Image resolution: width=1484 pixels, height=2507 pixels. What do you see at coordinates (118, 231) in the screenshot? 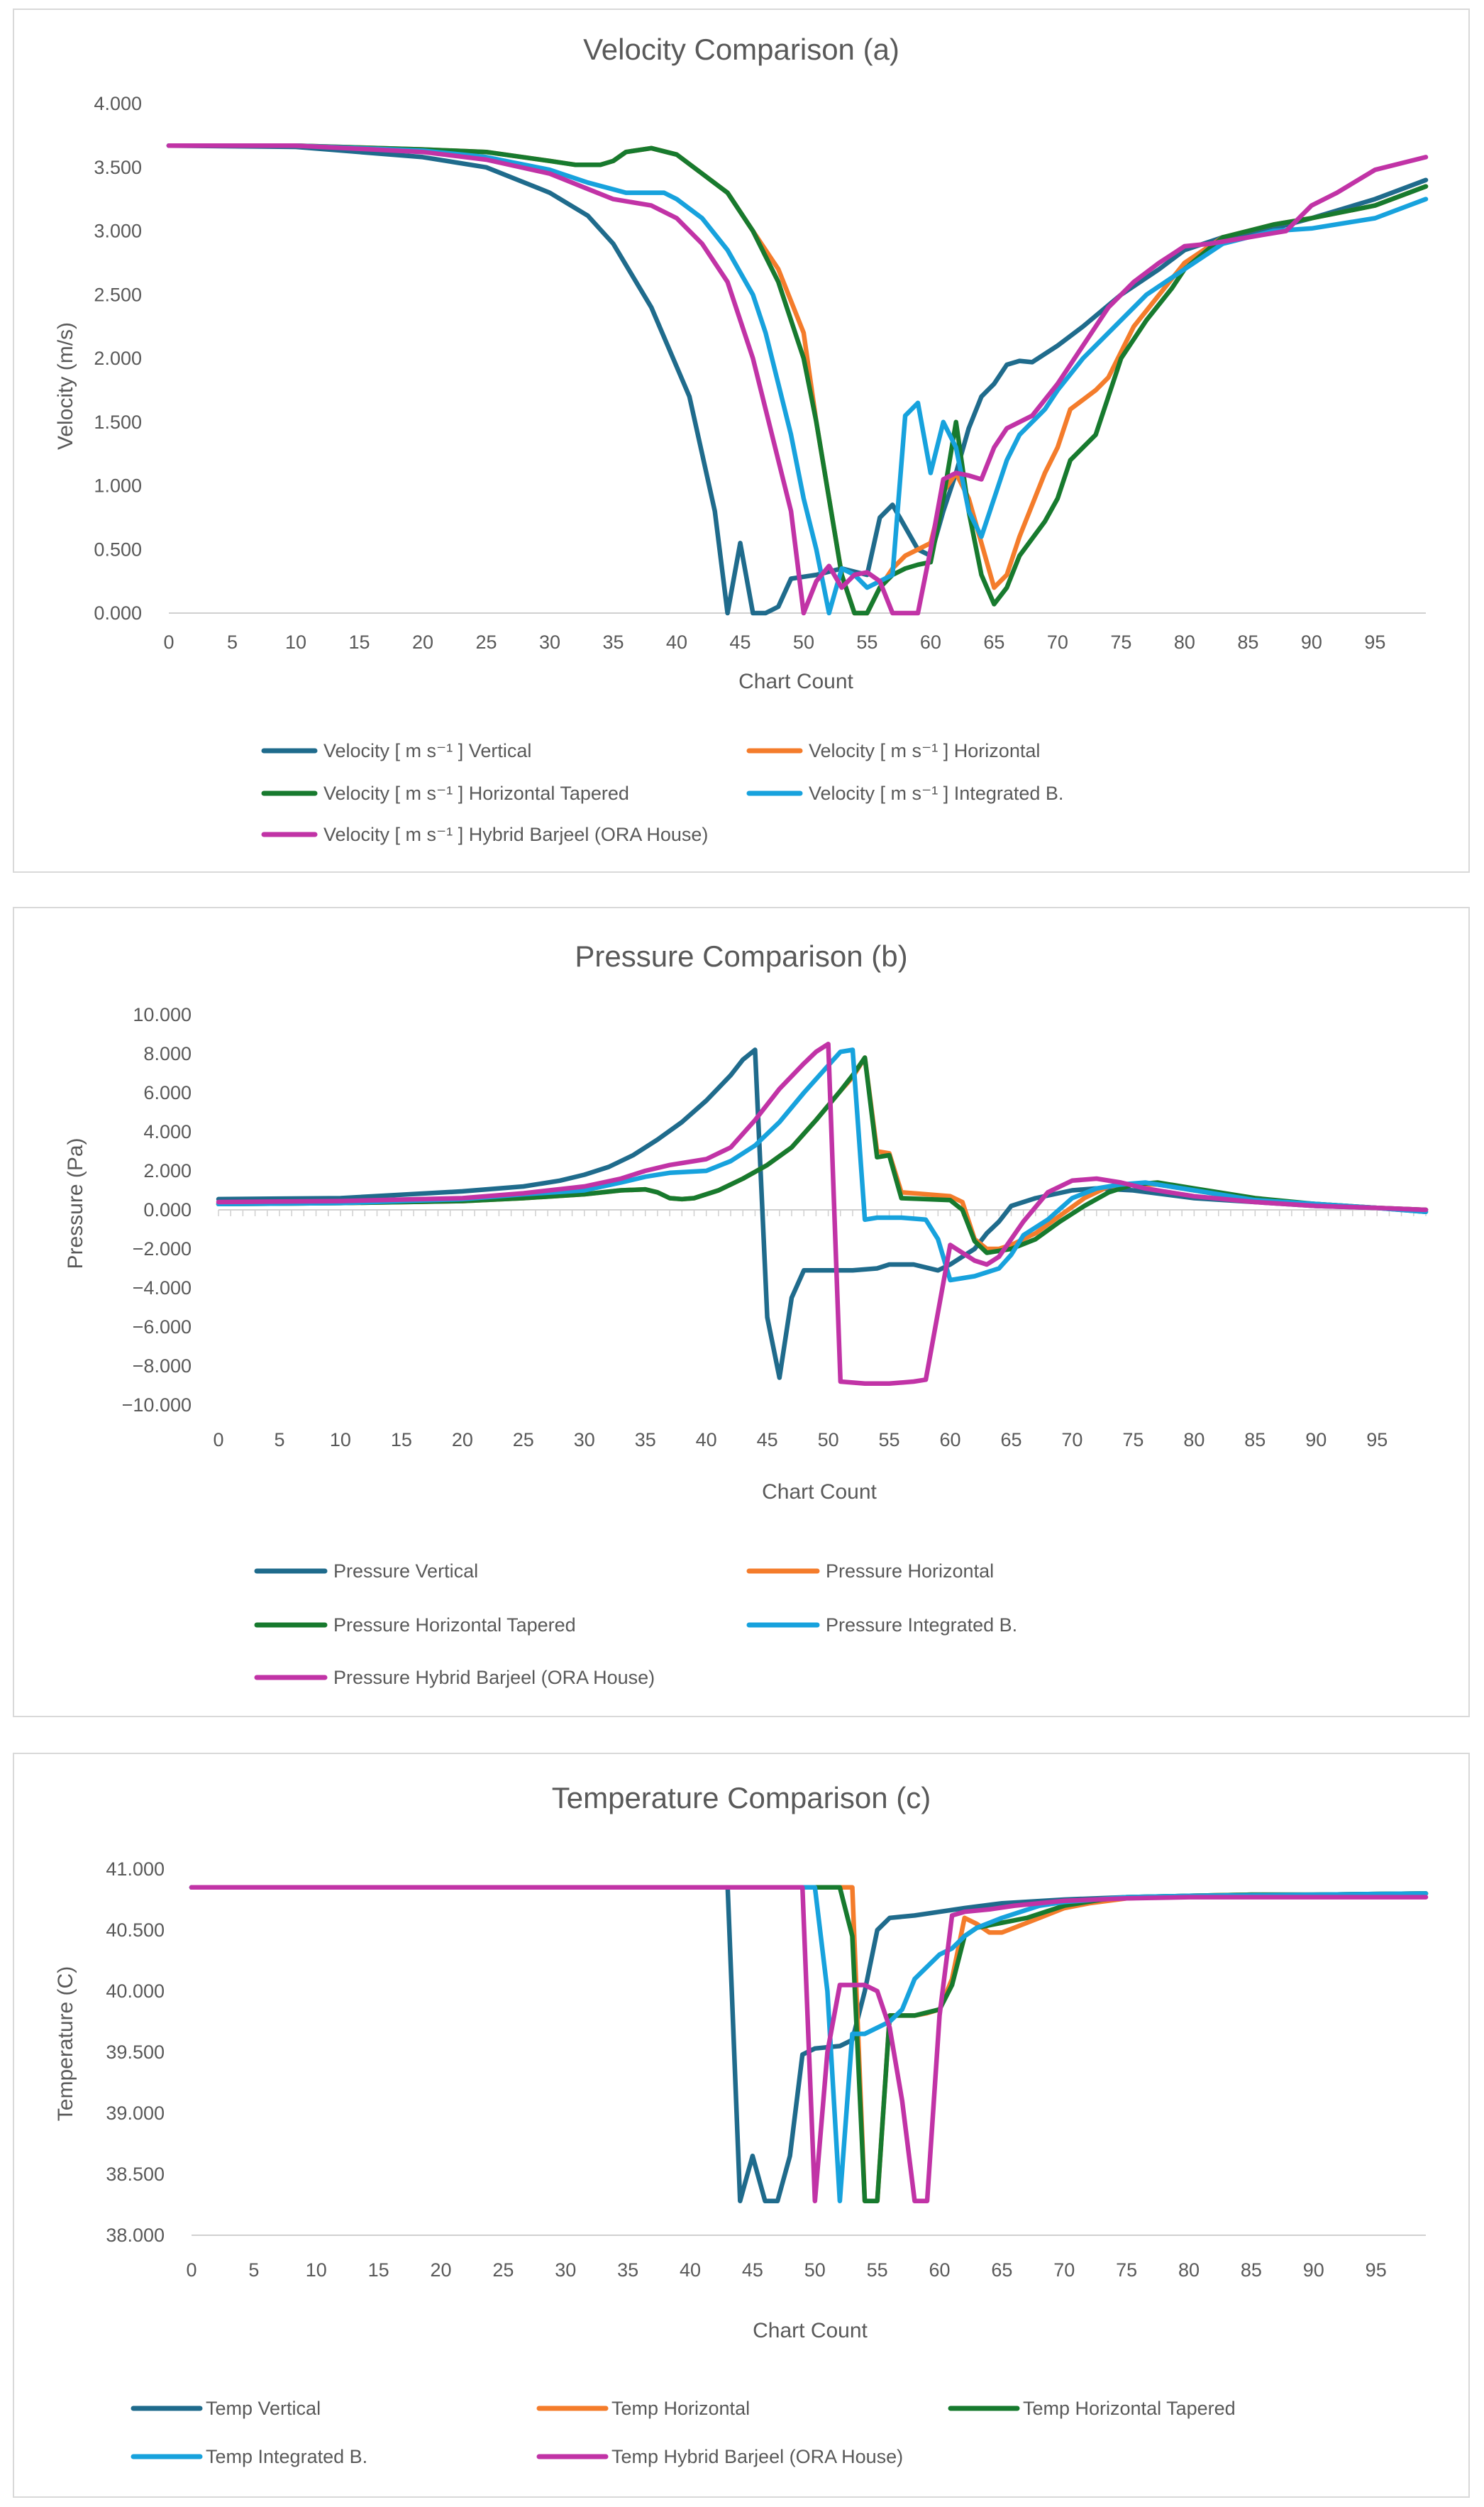
I see `y-tick-label: 3.000` at bounding box center [118, 231].